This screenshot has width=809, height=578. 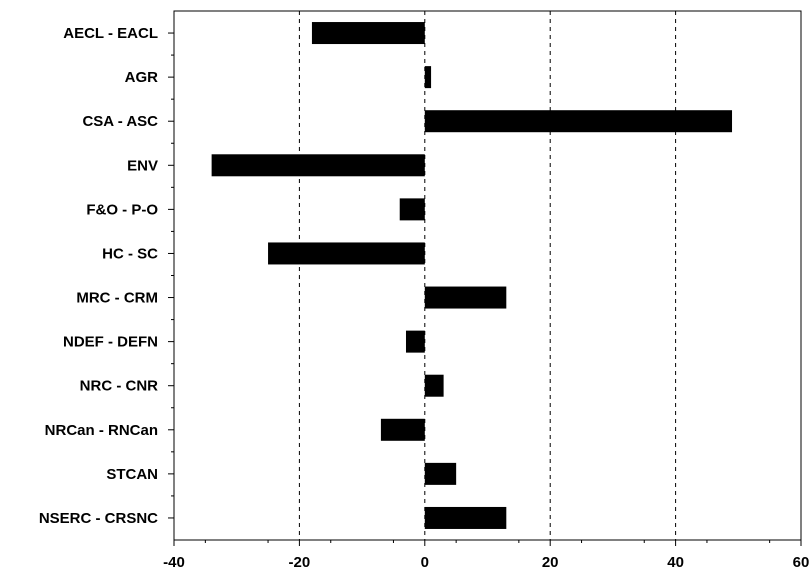 I want to click on category-label: HC - SC, so click(x=130, y=253).